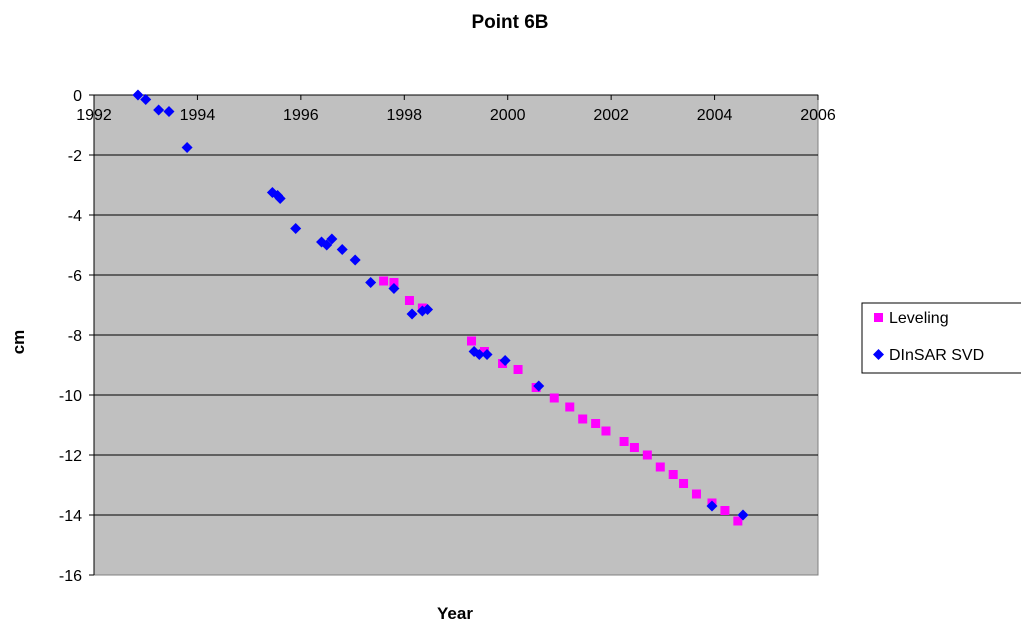 Image resolution: width=1021 pixels, height=626 pixels. What do you see at coordinates (70, 456) in the screenshot?
I see `y-tick-label: -12` at bounding box center [70, 456].